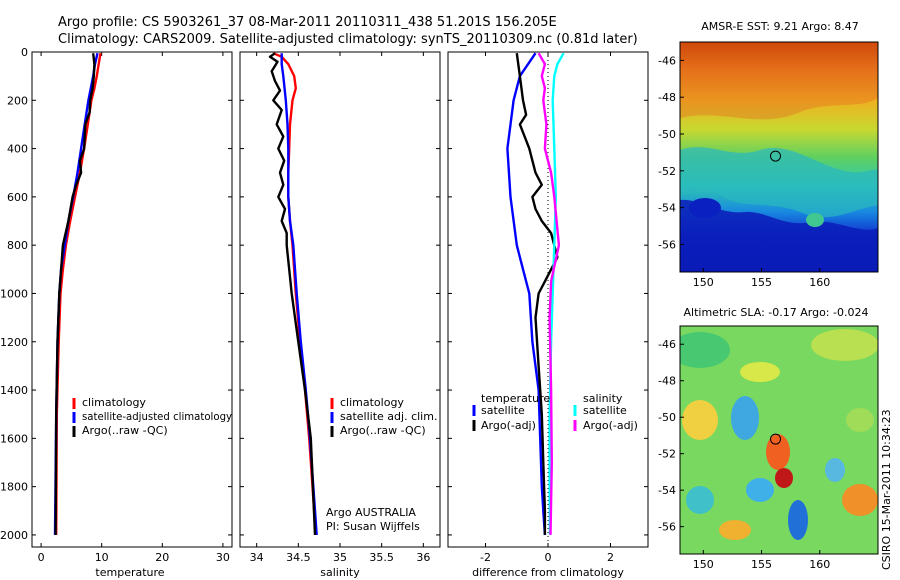 This screenshot has width=900, height=580. What do you see at coordinates (340, 557) in the screenshot?
I see `x-tick-label: 35` at bounding box center [340, 557].